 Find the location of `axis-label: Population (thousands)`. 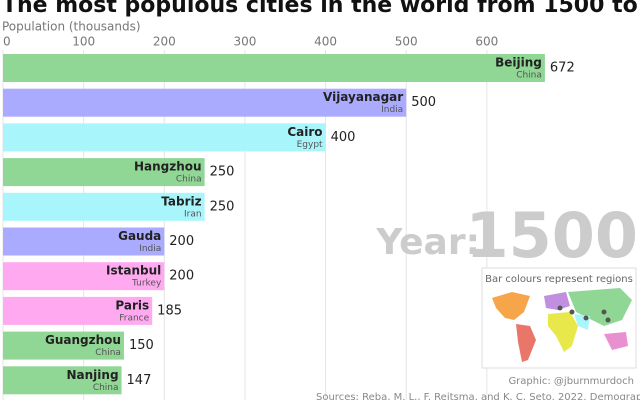

axis-label: Population (thousands) is located at coordinates (71, 27).